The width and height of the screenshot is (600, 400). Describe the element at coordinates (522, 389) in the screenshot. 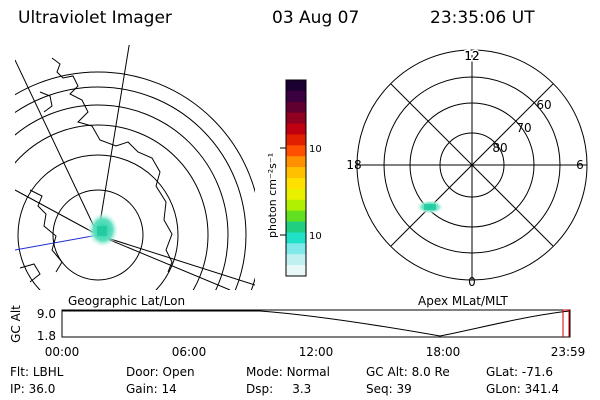

I see `info-glon: GLon: 341.4` at that location.